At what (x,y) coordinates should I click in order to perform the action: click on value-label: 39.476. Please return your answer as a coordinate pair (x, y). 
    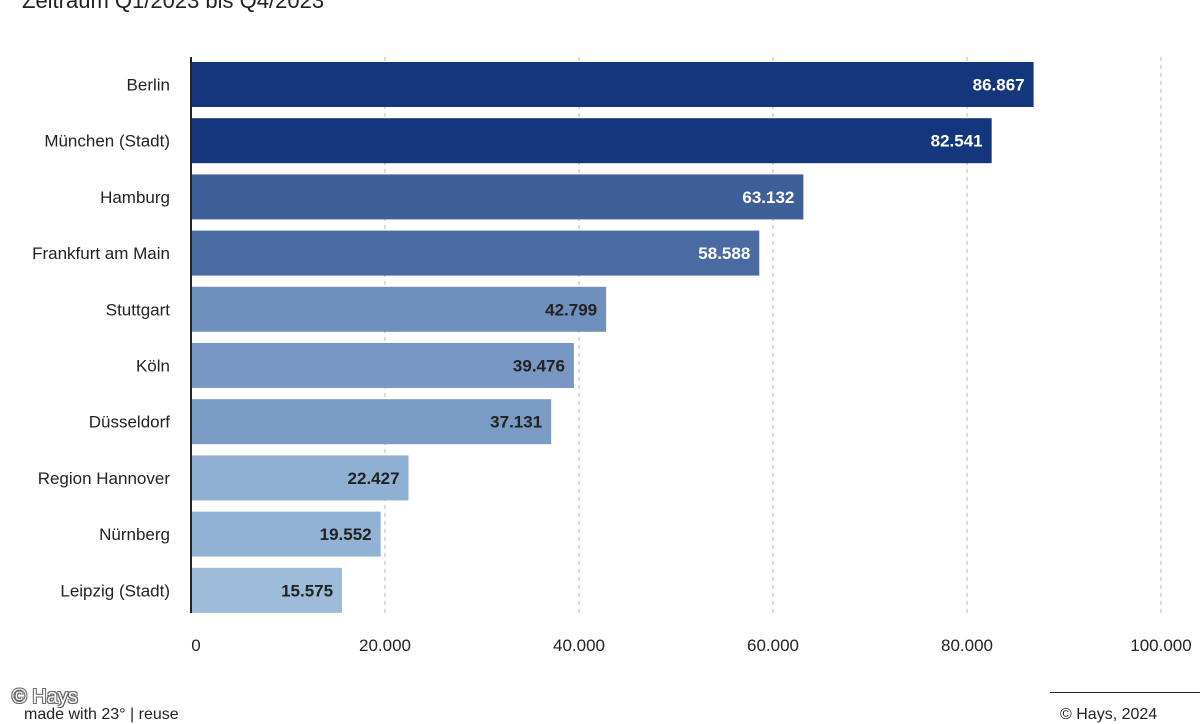
    Looking at the image, I should click on (539, 366).